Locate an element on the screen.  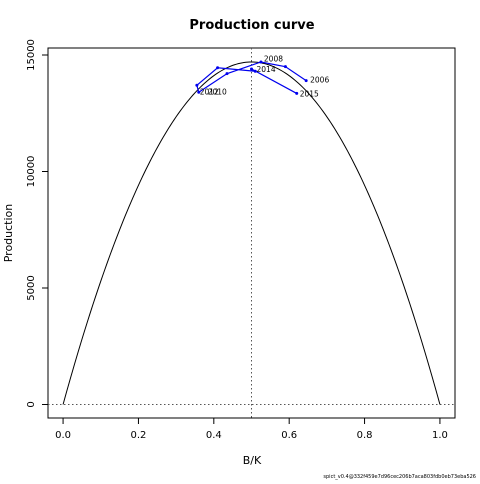
year-label: 2014 is located at coordinates (266, 69).